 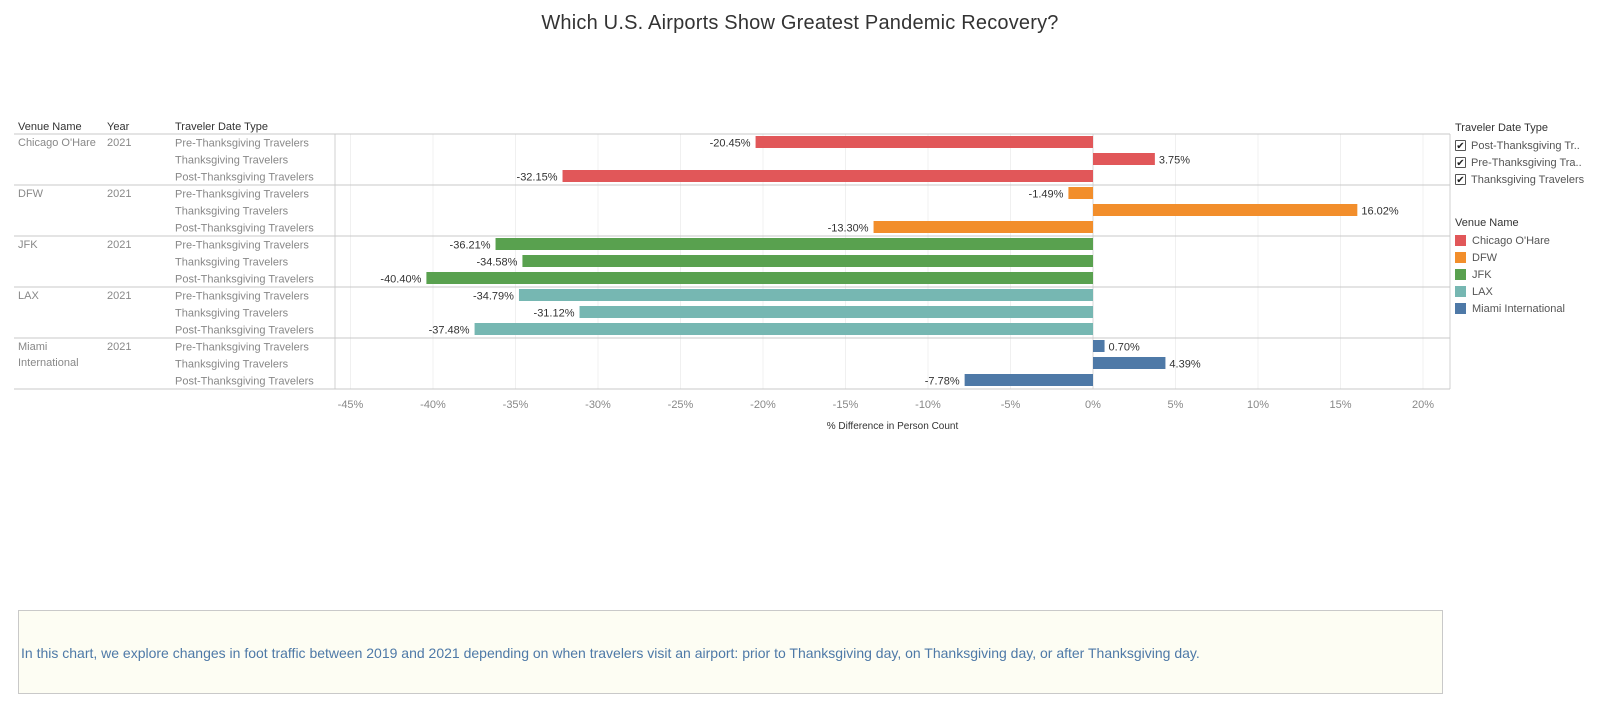 What do you see at coordinates (1510, 257) in the screenshot?
I see `legend-color-item: DFW` at bounding box center [1510, 257].